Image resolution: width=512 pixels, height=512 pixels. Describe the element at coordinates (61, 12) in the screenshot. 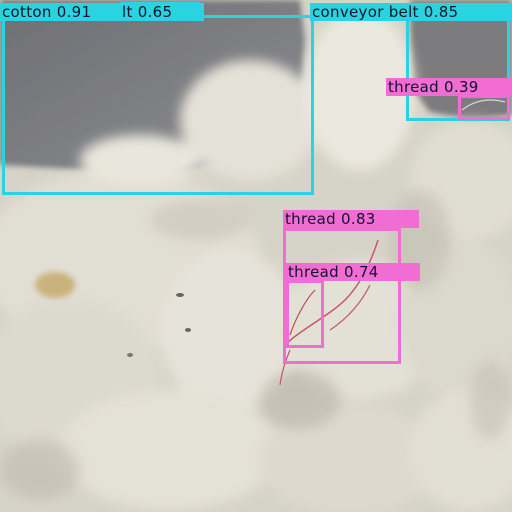

I see `cotton-detection-label: cotton 0.91` at that location.